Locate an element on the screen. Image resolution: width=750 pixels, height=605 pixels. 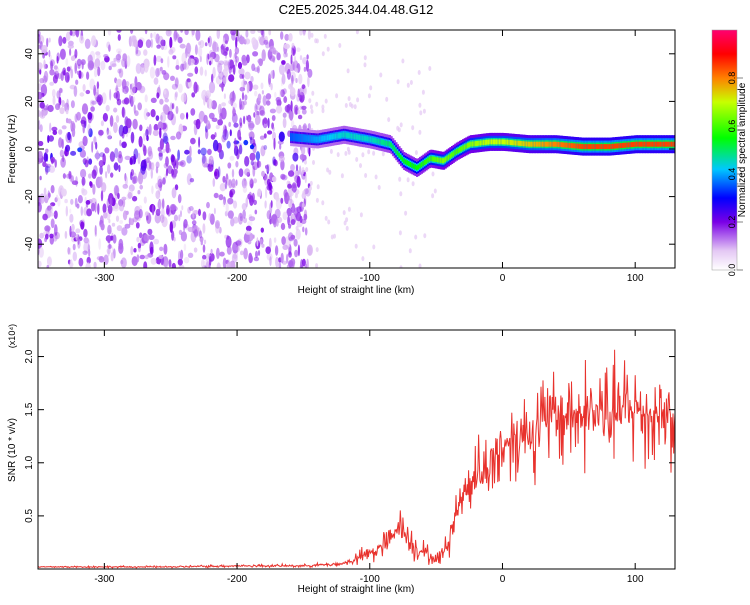
colorbar-tick-label: 0.8 is located at coordinates (732, 78).